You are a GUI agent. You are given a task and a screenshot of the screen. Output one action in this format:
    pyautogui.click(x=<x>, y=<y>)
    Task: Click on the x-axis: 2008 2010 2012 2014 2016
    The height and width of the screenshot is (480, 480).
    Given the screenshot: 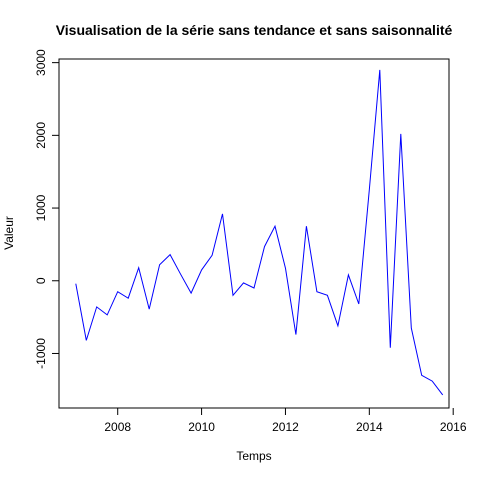 What is the action you would take?
    pyautogui.click(x=285, y=421)
    